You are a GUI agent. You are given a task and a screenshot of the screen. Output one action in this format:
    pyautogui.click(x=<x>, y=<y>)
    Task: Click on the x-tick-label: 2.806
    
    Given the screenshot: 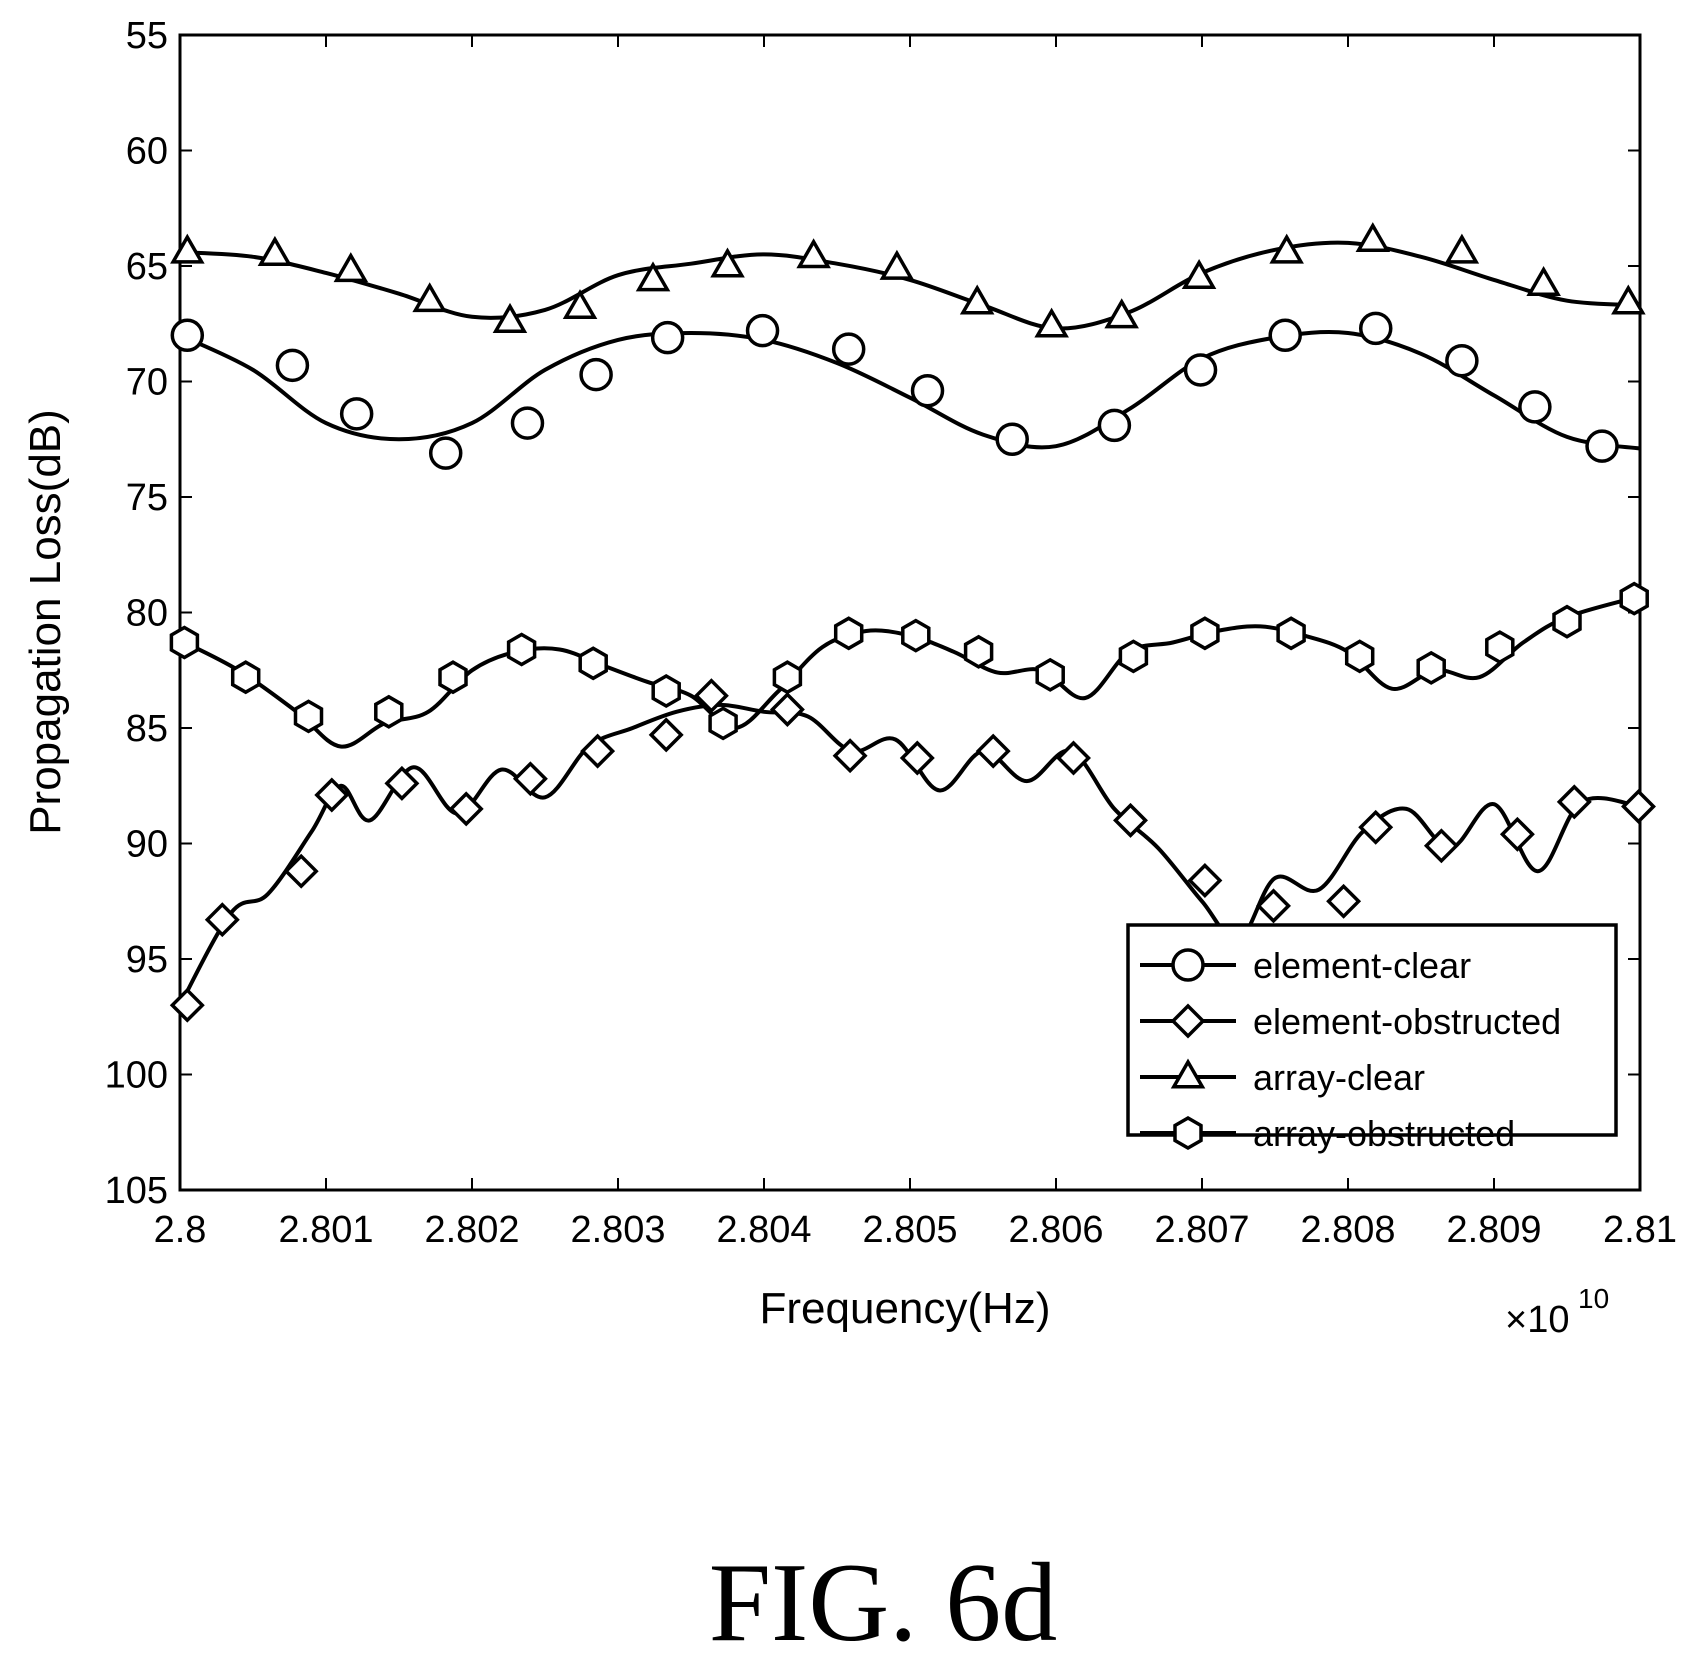 What is the action you would take?
    pyautogui.click(x=1055, y=1230)
    